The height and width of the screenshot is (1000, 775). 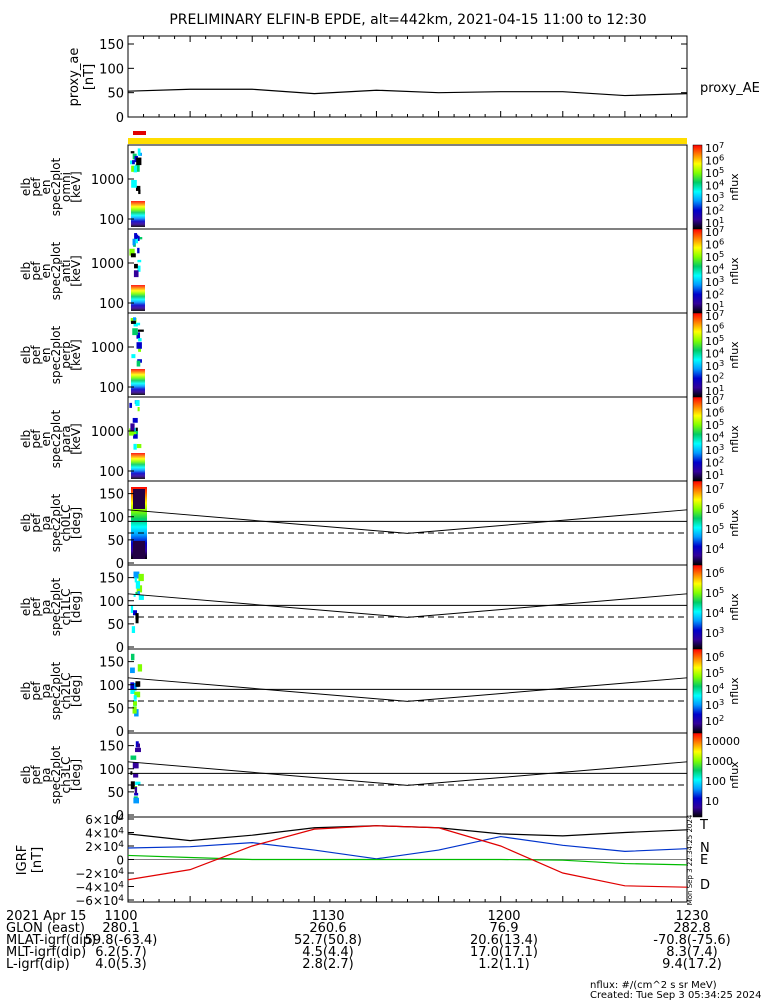 I want to click on pa-ylabel-line: [deg], so click(x=76, y=523).